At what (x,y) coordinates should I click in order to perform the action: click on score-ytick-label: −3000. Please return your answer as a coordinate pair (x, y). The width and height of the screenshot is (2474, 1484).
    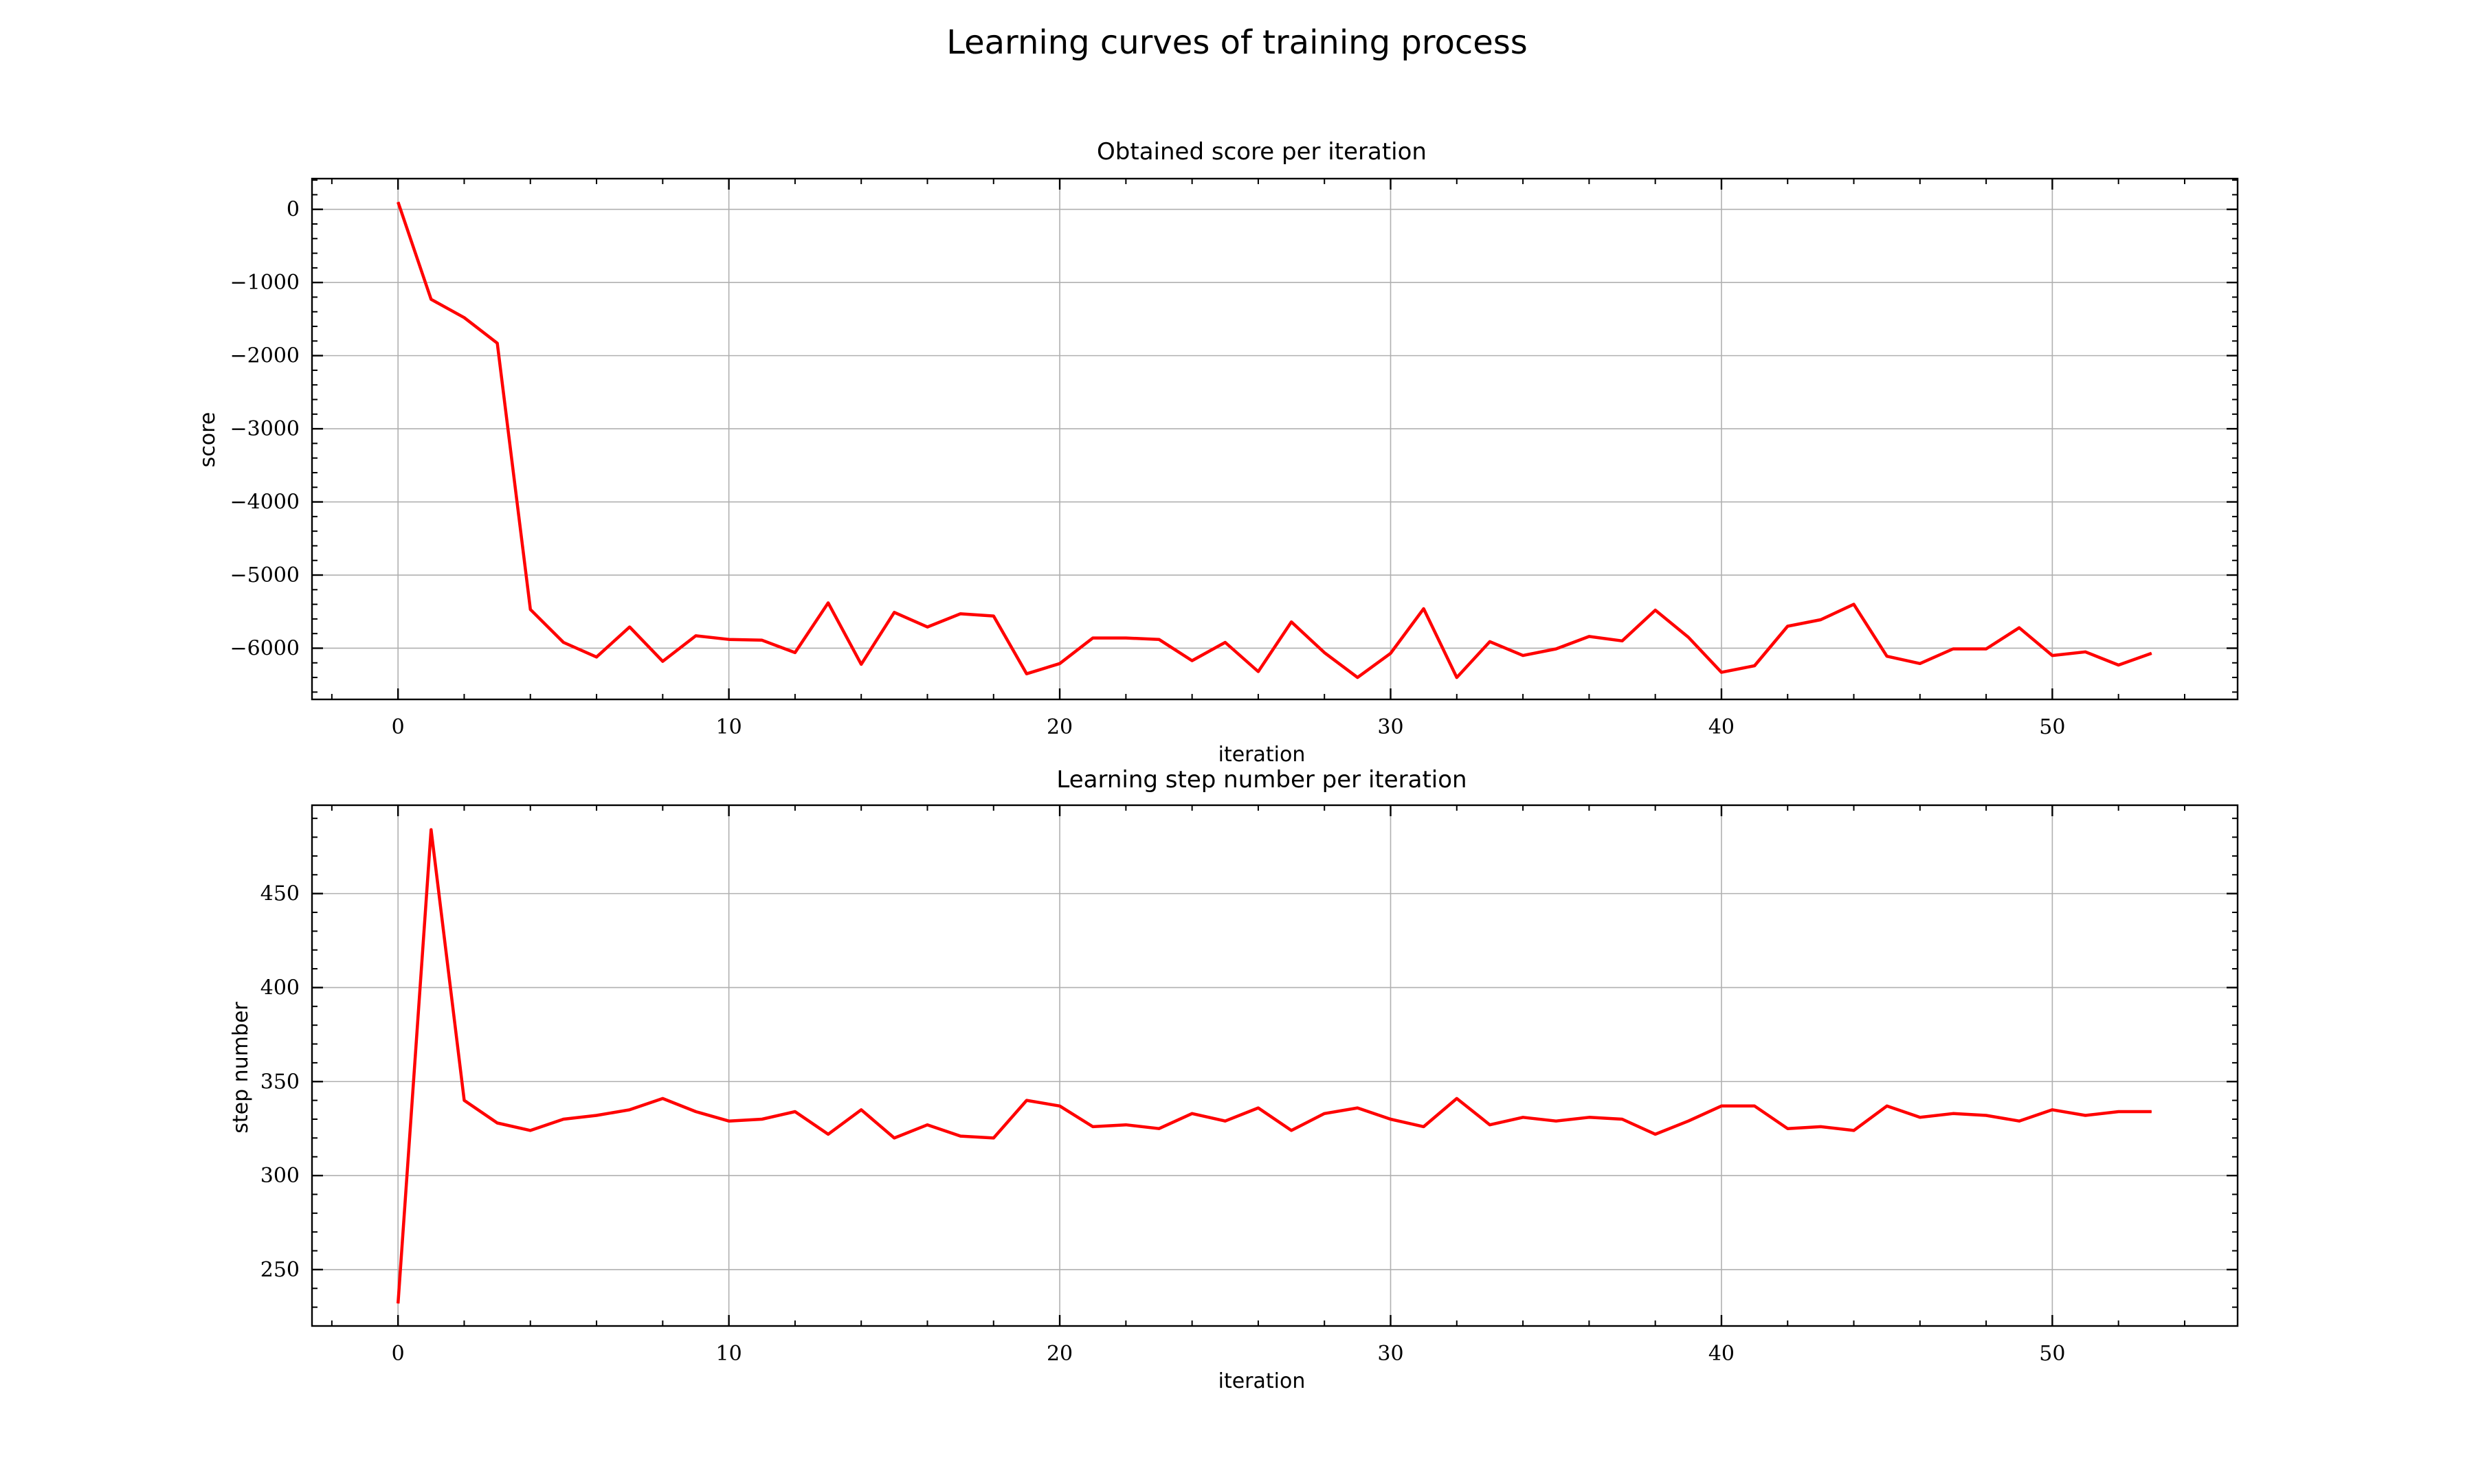
    Looking at the image, I should click on (265, 429).